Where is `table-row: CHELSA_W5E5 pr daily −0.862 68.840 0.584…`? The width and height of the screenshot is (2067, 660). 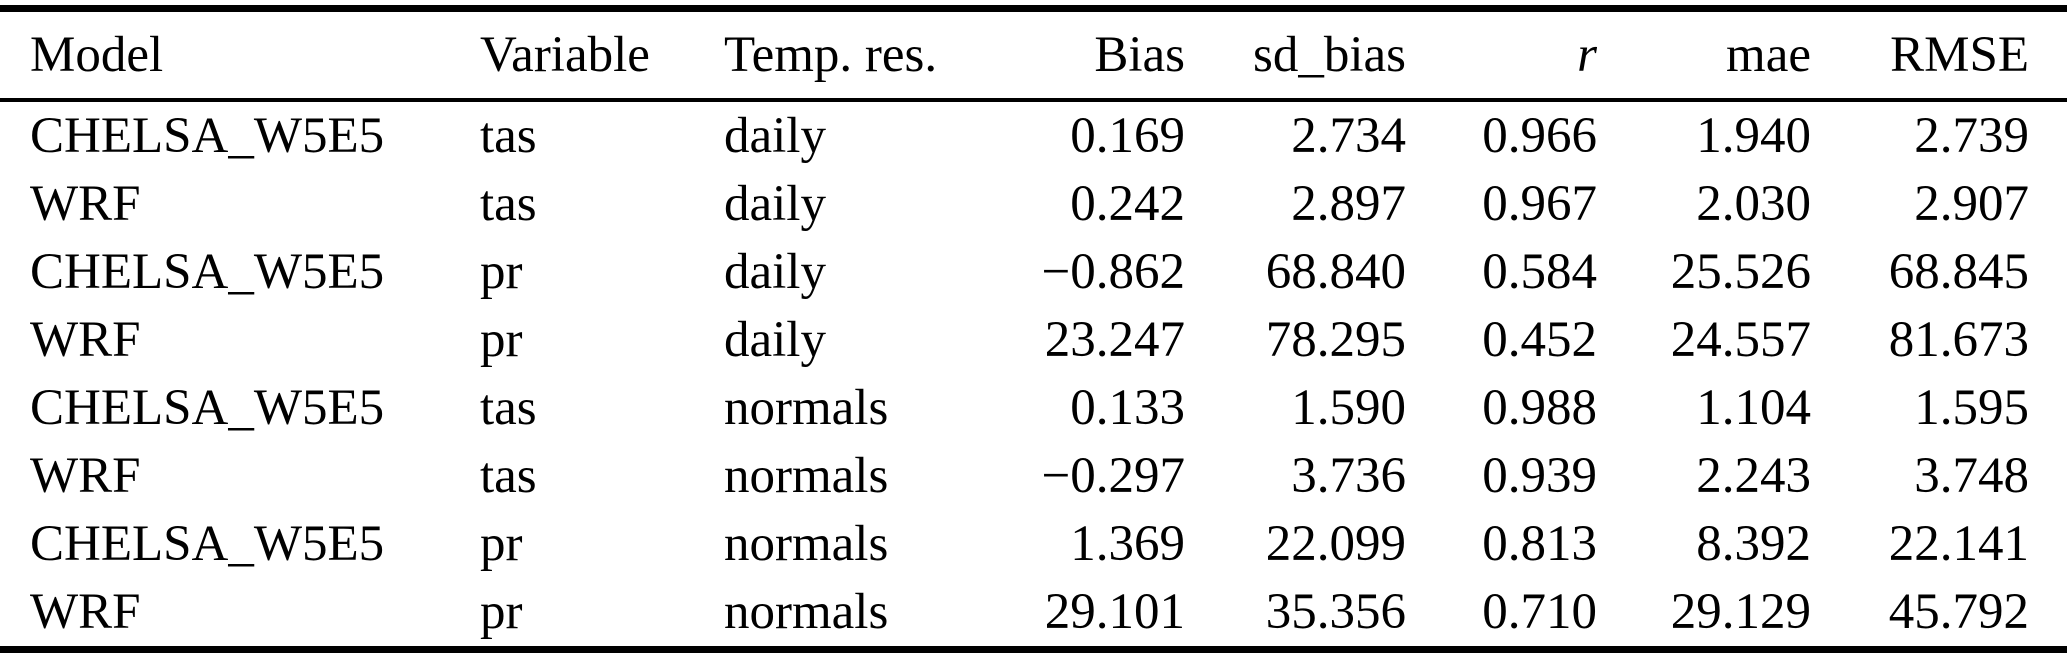 table-row: CHELSA_W5E5 pr daily −0.862 68.840 0.584… is located at coordinates (1033, 272).